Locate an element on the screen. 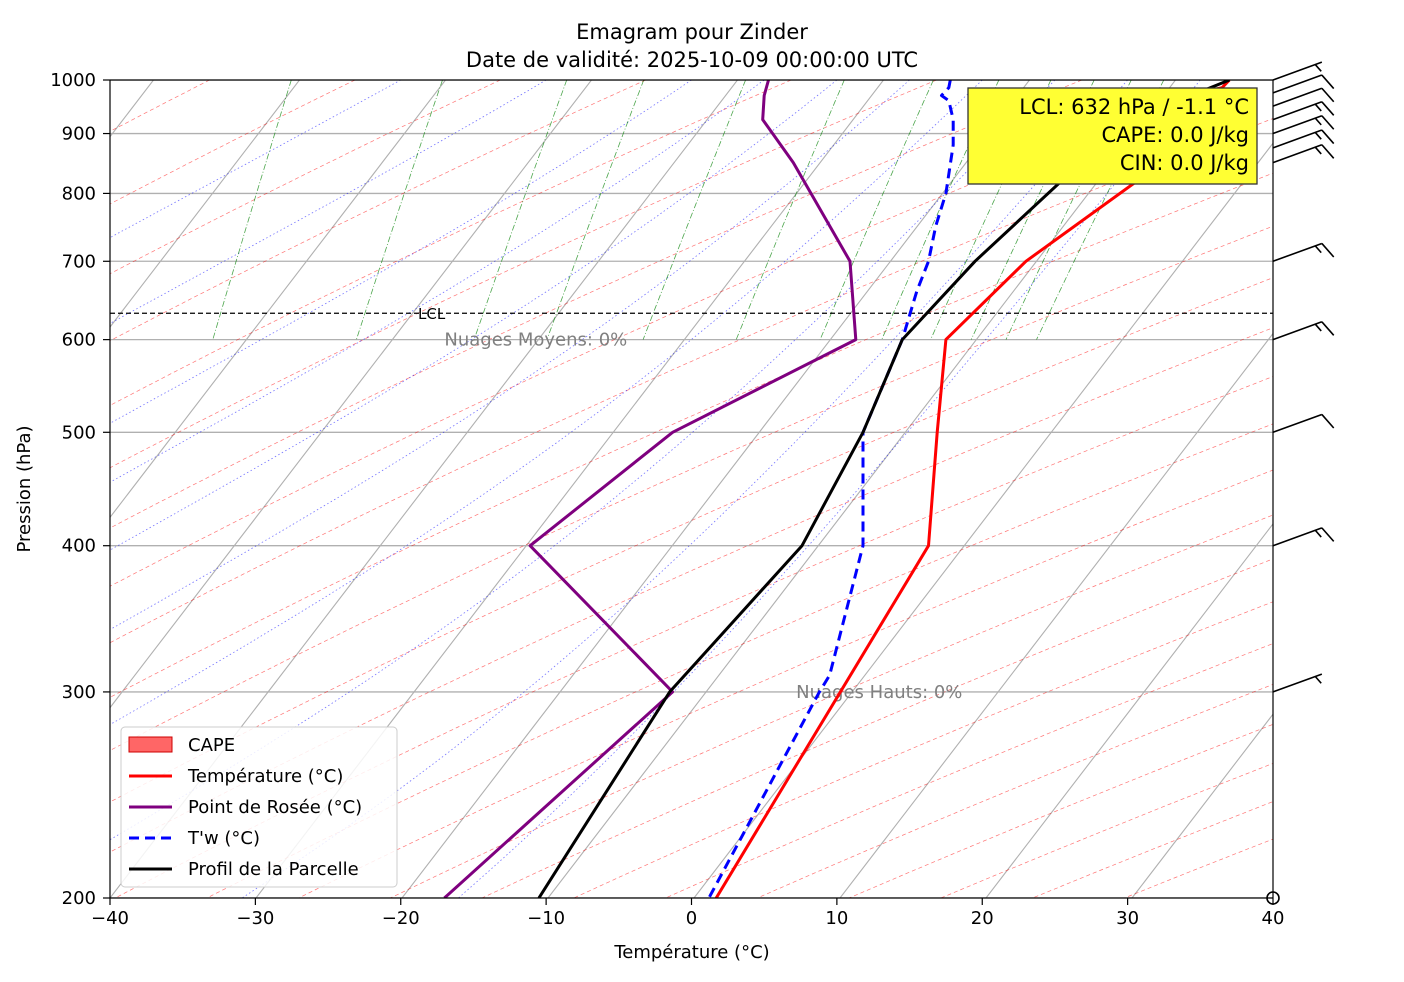 The width and height of the screenshot is (1404, 982). x-tick-label: −10 is located at coordinates (546, 918).